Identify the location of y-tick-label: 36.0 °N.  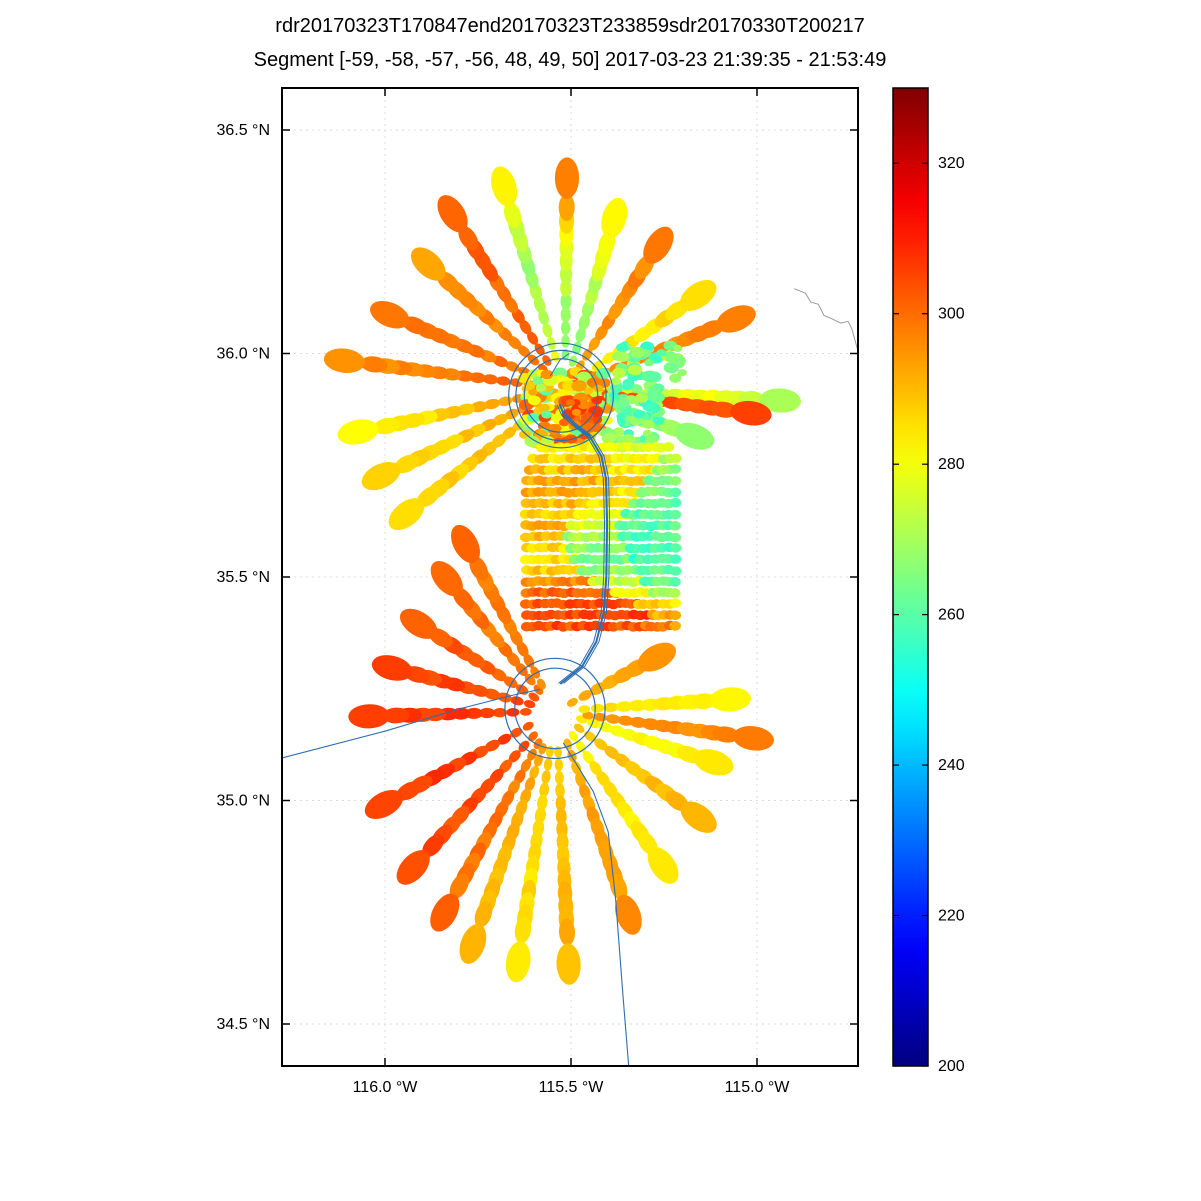
(243, 354).